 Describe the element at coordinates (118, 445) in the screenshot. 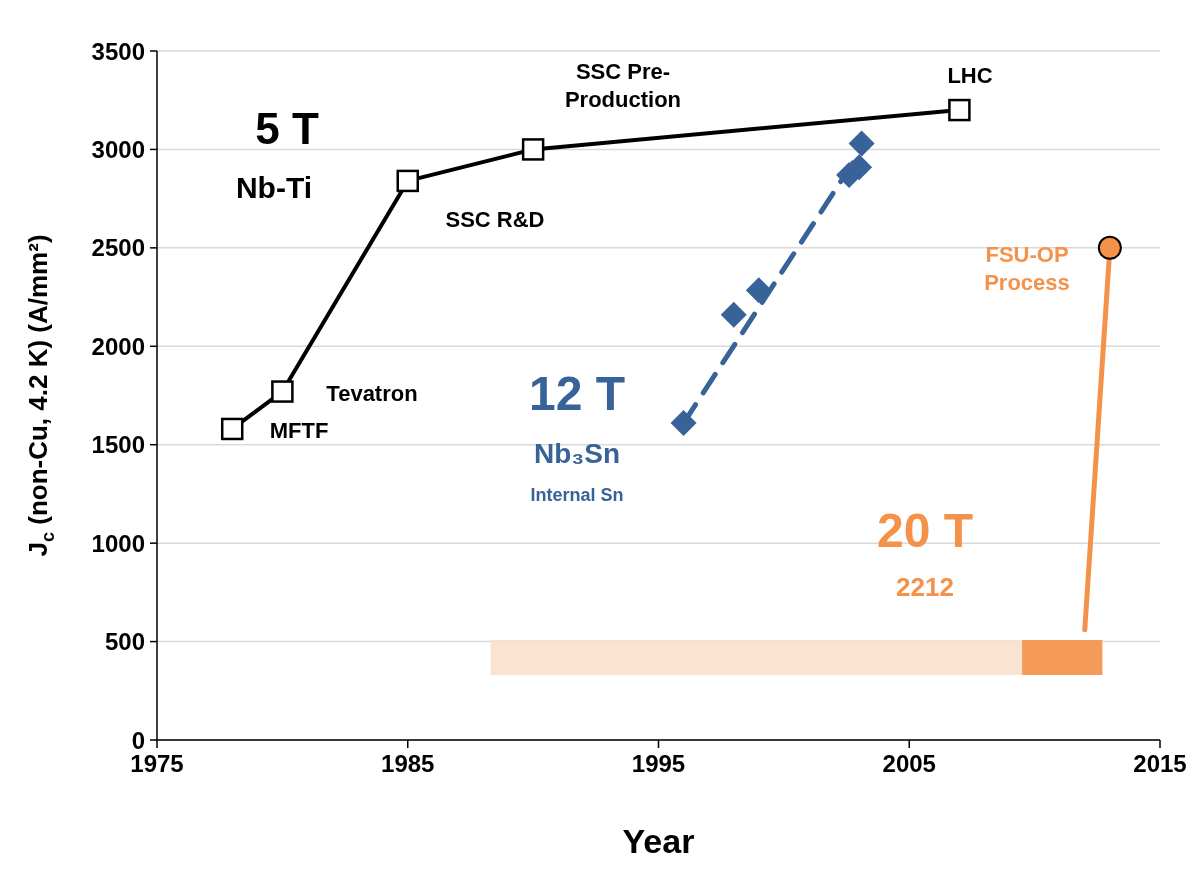

I see `y-tick-label: 1500` at that location.